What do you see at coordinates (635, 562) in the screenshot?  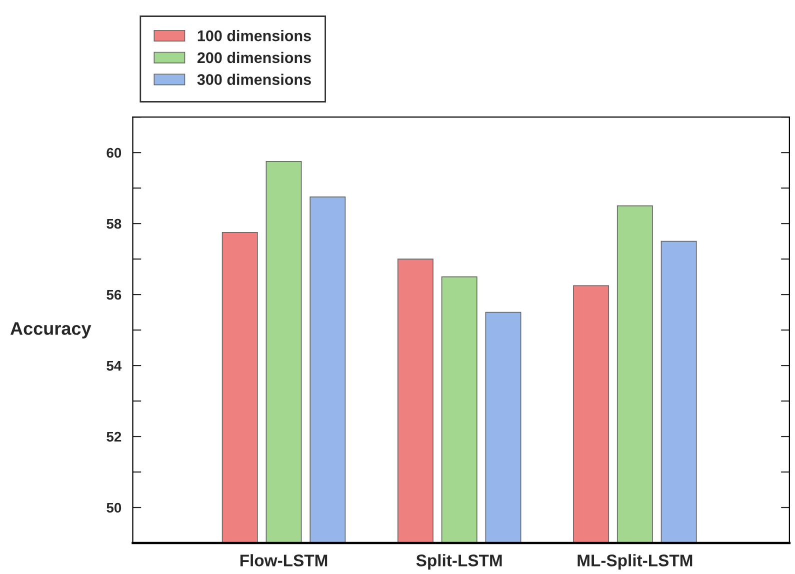 I see `x-tick-label: ML-Split-LSTM` at bounding box center [635, 562].